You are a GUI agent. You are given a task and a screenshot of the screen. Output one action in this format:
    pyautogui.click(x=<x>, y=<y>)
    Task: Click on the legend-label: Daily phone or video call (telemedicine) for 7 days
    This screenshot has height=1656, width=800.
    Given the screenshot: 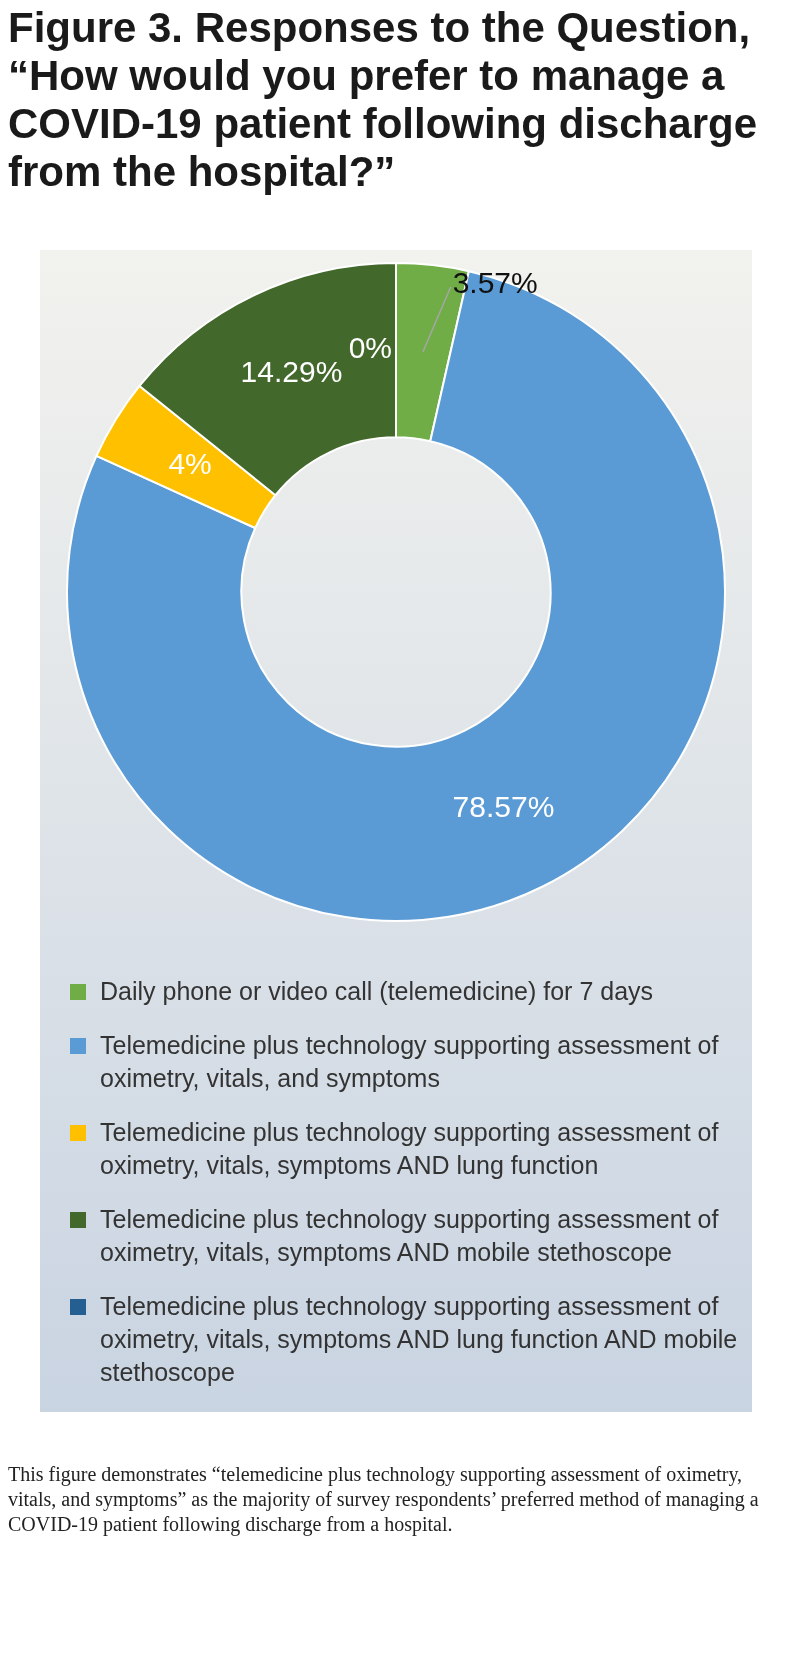 What is the action you would take?
    pyautogui.click(x=377, y=991)
    